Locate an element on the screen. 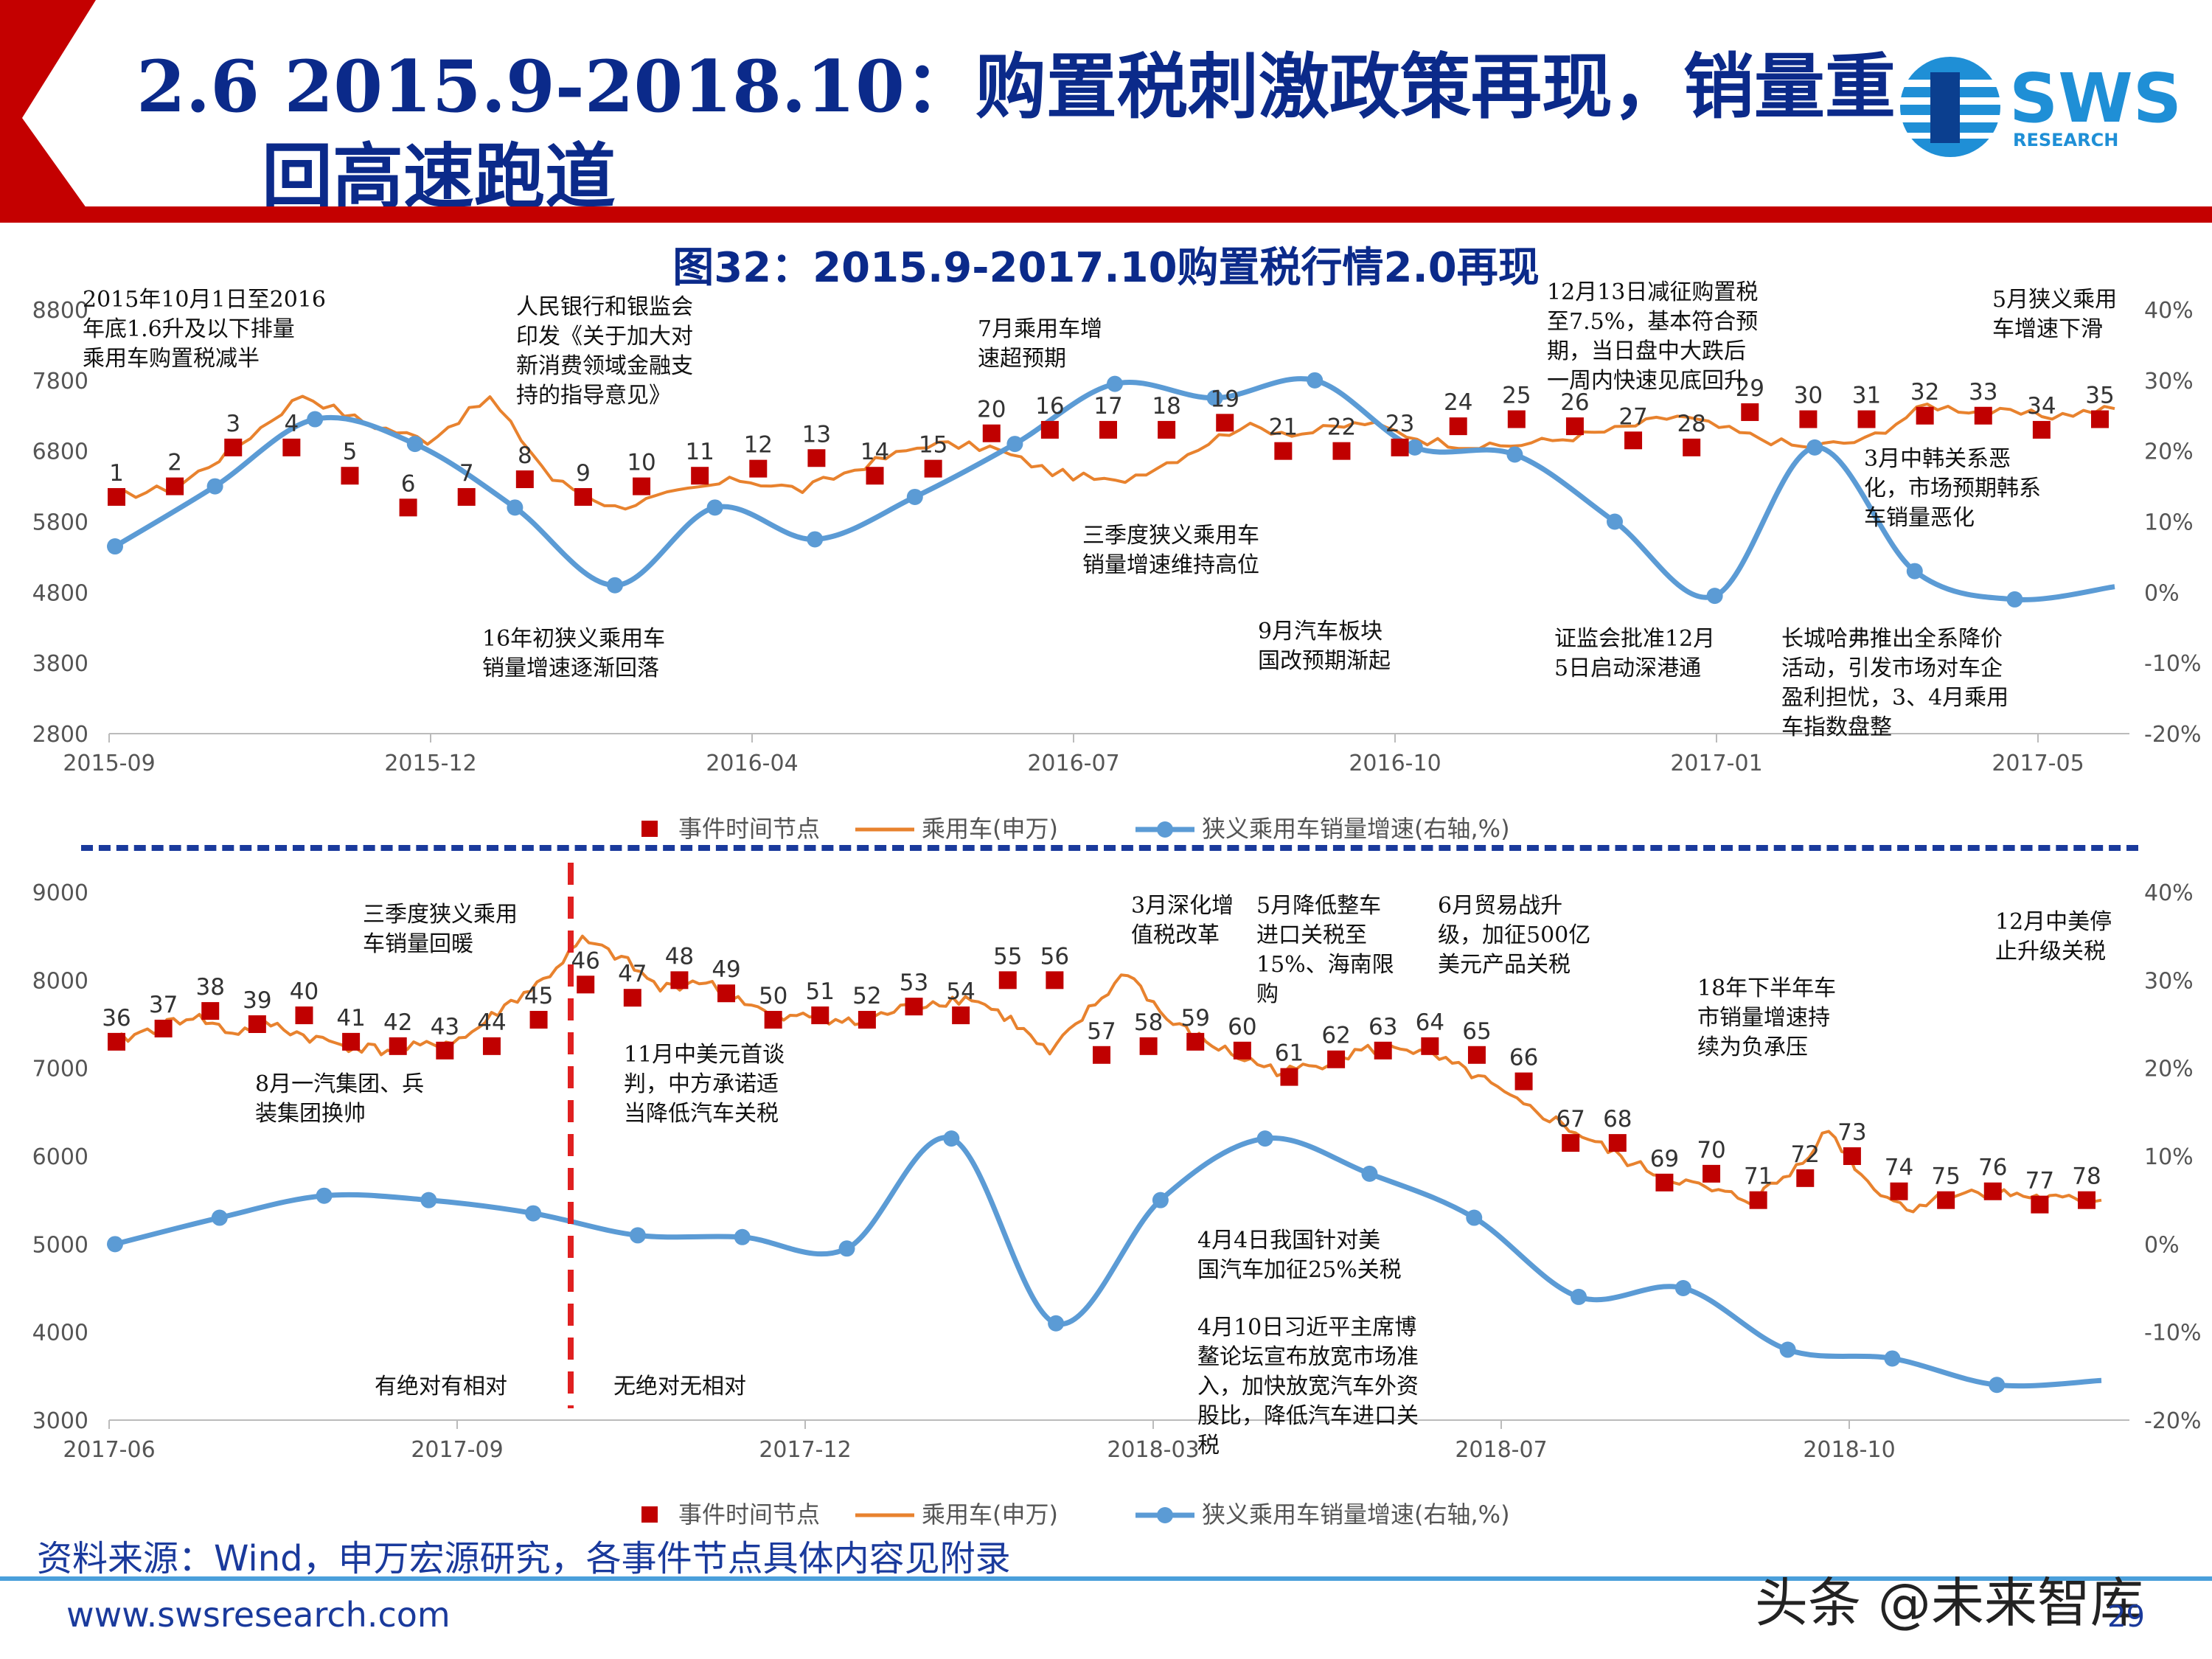  event-number-label: 2 is located at coordinates (174, 463).